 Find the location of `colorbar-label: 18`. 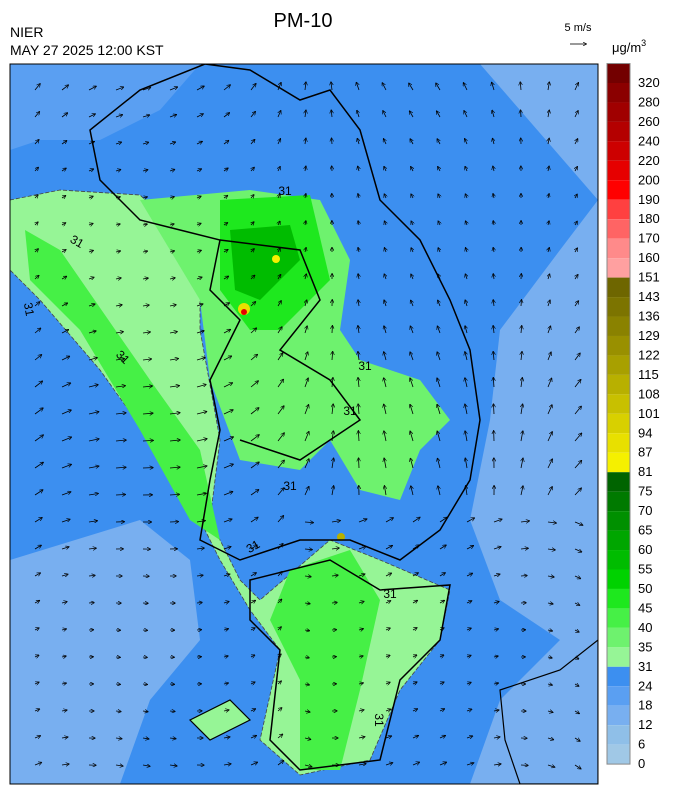

colorbar-label: 18 is located at coordinates (645, 705).